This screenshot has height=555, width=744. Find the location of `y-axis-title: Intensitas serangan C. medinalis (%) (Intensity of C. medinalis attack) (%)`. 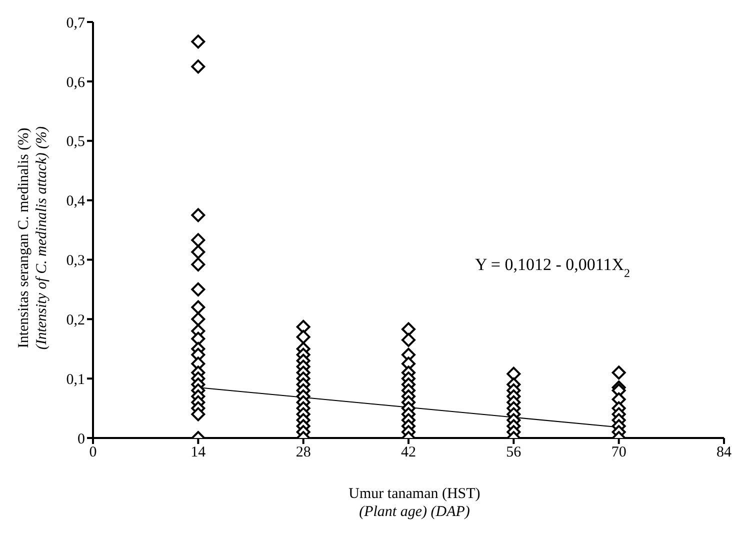

y-axis-title: Intensitas serangan C. medinalis (%) (Intensity of C. medinalis attack) (%) is located at coordinates (33, 238).